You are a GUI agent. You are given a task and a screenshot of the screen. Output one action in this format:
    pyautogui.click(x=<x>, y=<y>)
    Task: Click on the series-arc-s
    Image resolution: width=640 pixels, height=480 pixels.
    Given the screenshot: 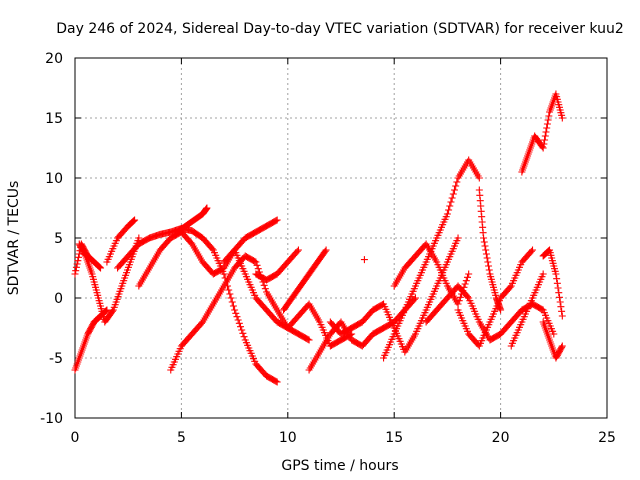 What is the action you would take?
    pyautogui.click(x=490, y=250)
    